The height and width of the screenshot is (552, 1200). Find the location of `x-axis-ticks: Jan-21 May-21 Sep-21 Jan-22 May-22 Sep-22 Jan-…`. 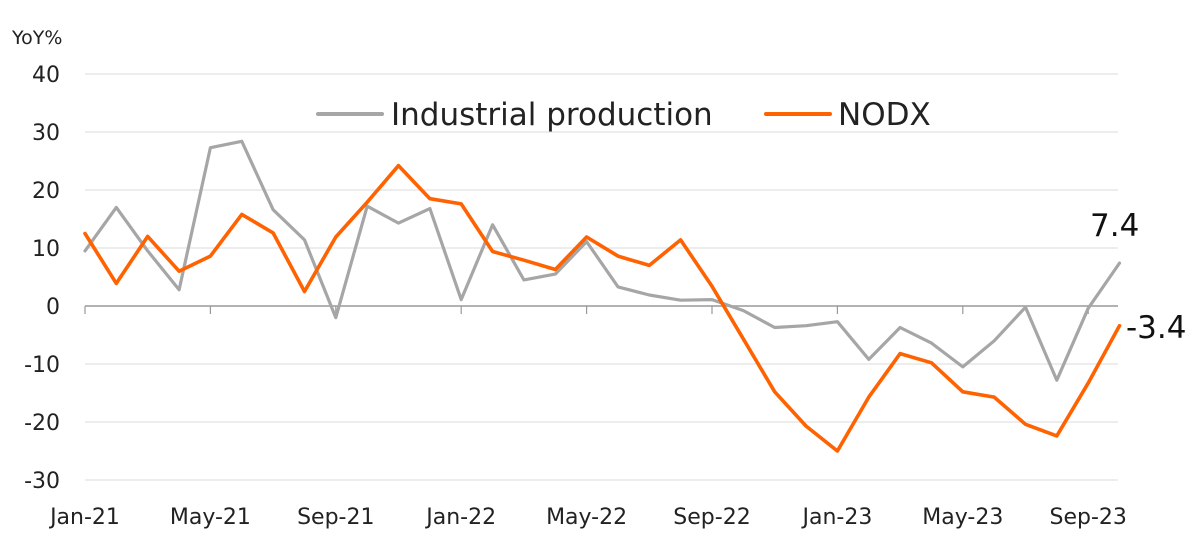

x-axis-ticks: Jan-21 May-21 Sep-21 Jan-22 May-22 Sep-22 Jan-… is located at coordinates (587, 517).